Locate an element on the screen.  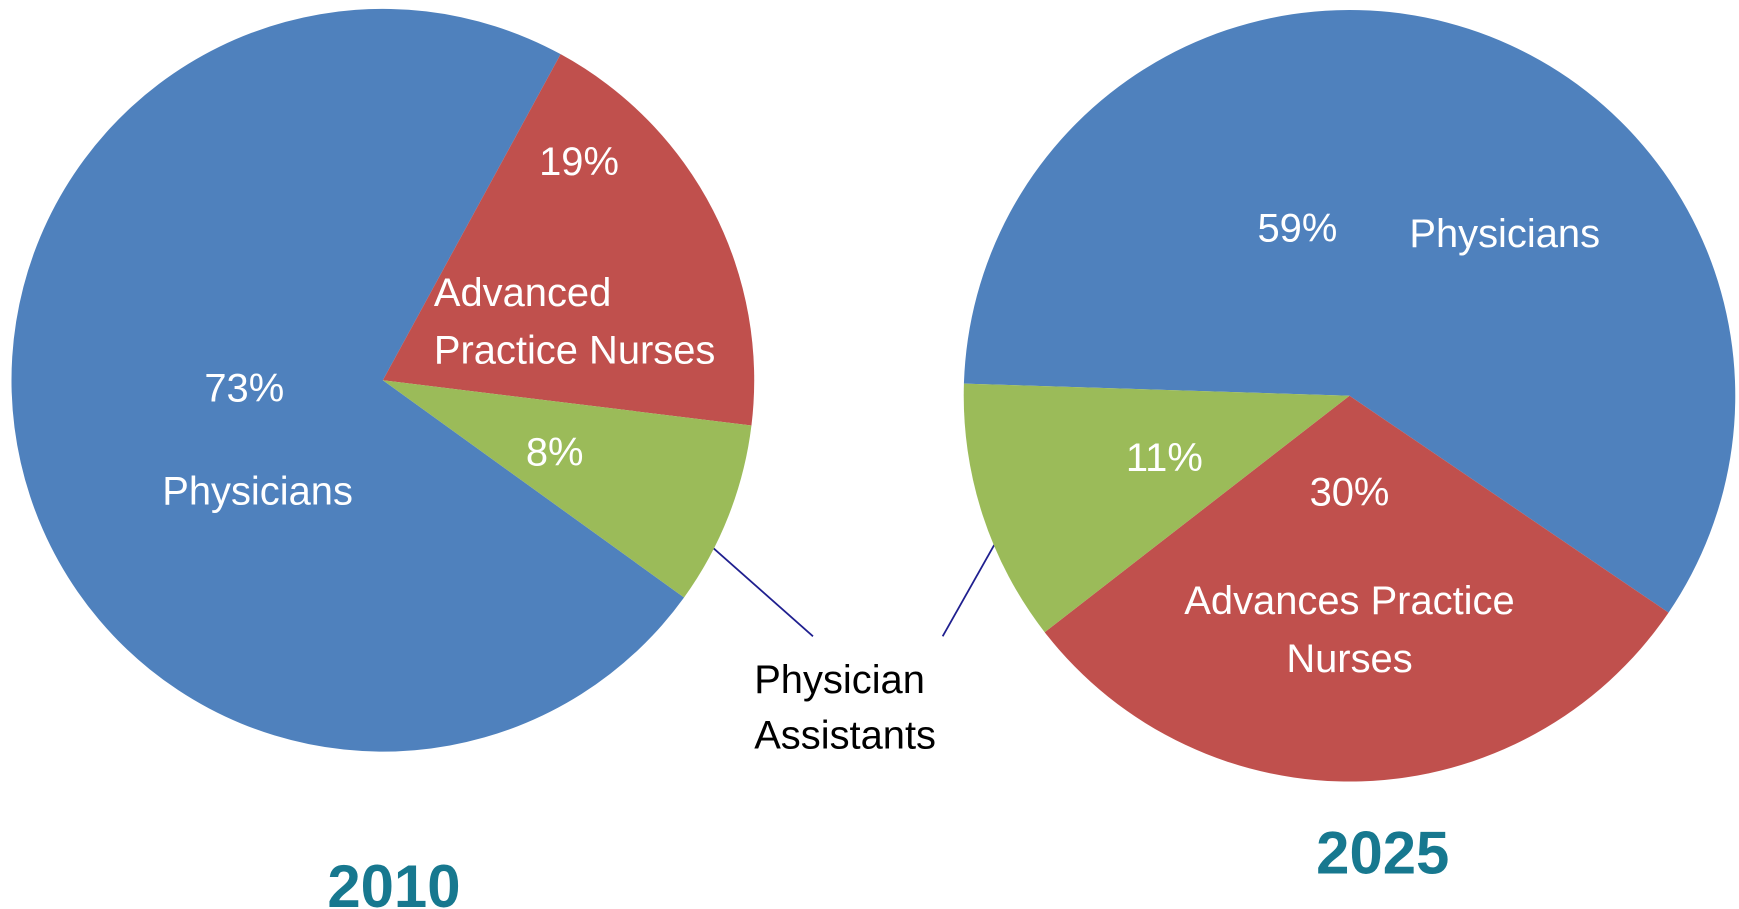
slice-label: Advances Practice Nurses is located at coordinates (1349, 630).